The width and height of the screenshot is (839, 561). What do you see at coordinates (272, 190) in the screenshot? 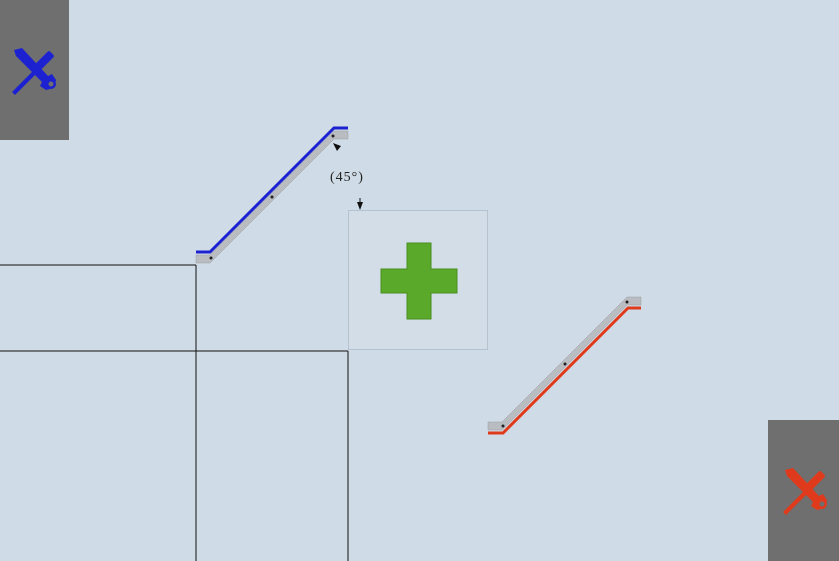
I see `railing-edge-blue` at bounding box center [272, 190].